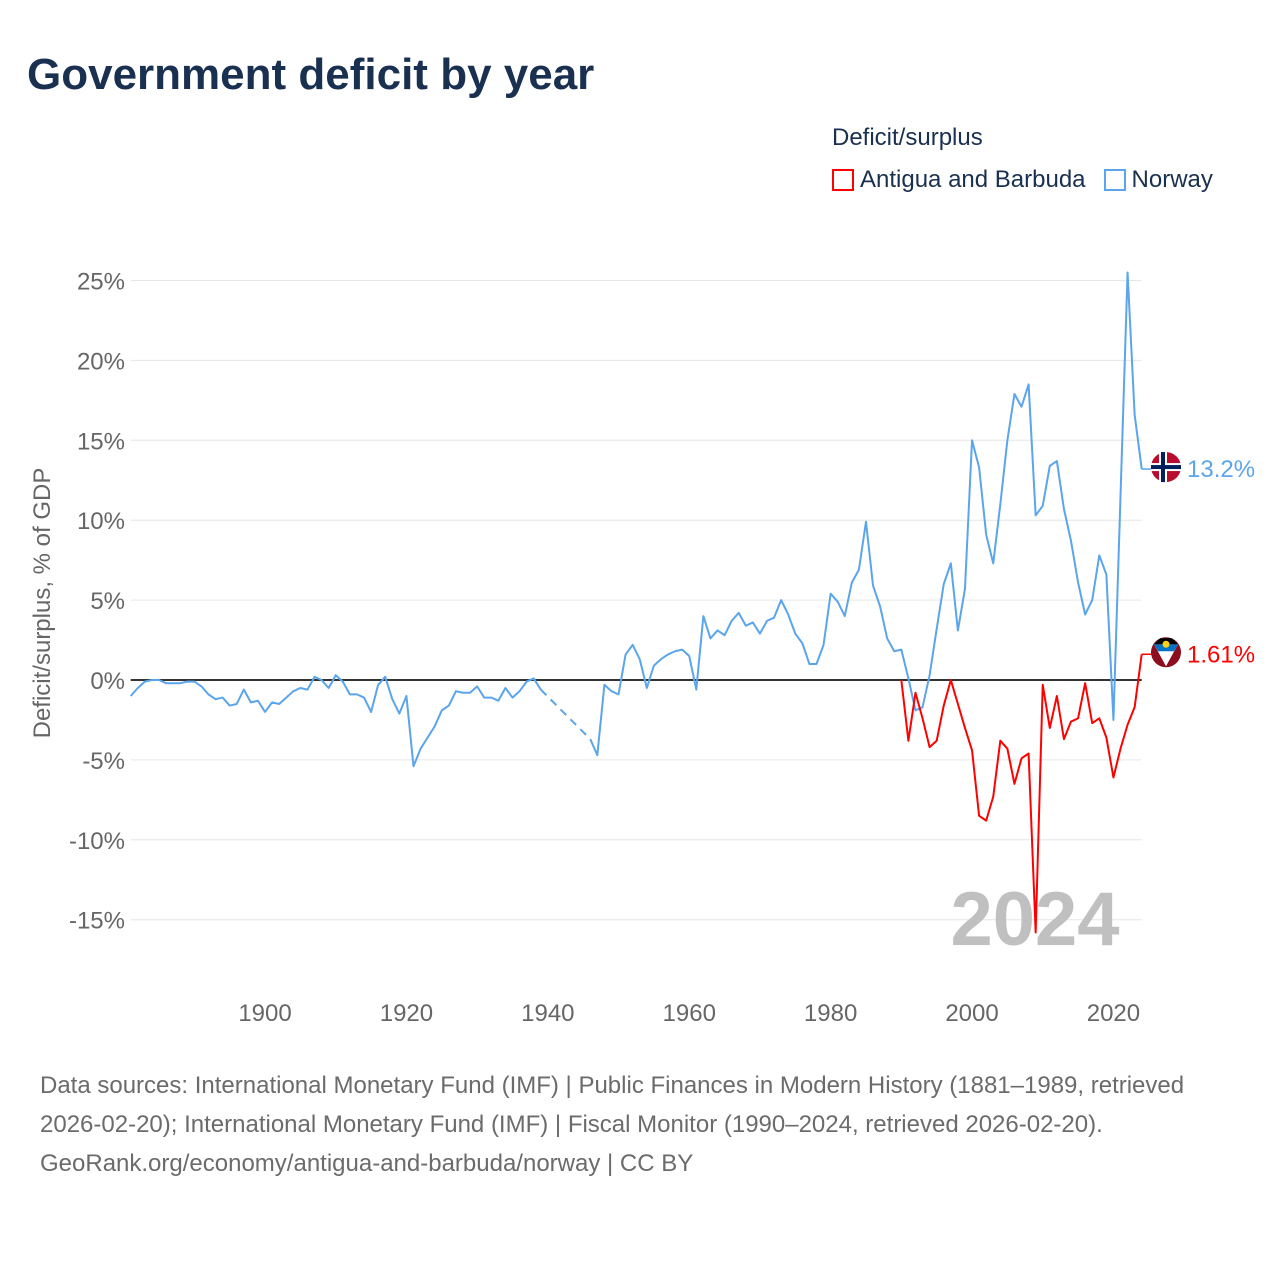  Describe the element at coordinates (107, 681) in the screenshot. I see `y-tick-label: 0%` at that location.